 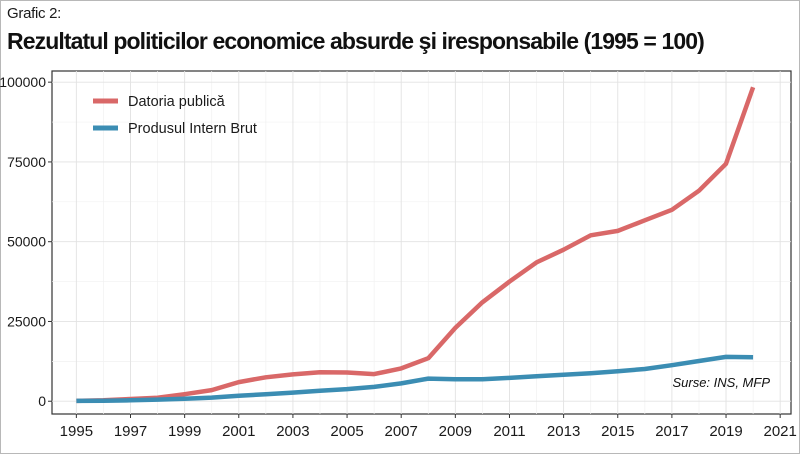 I want to click on y-tick-label: 50000, so click(x=26, y=242).